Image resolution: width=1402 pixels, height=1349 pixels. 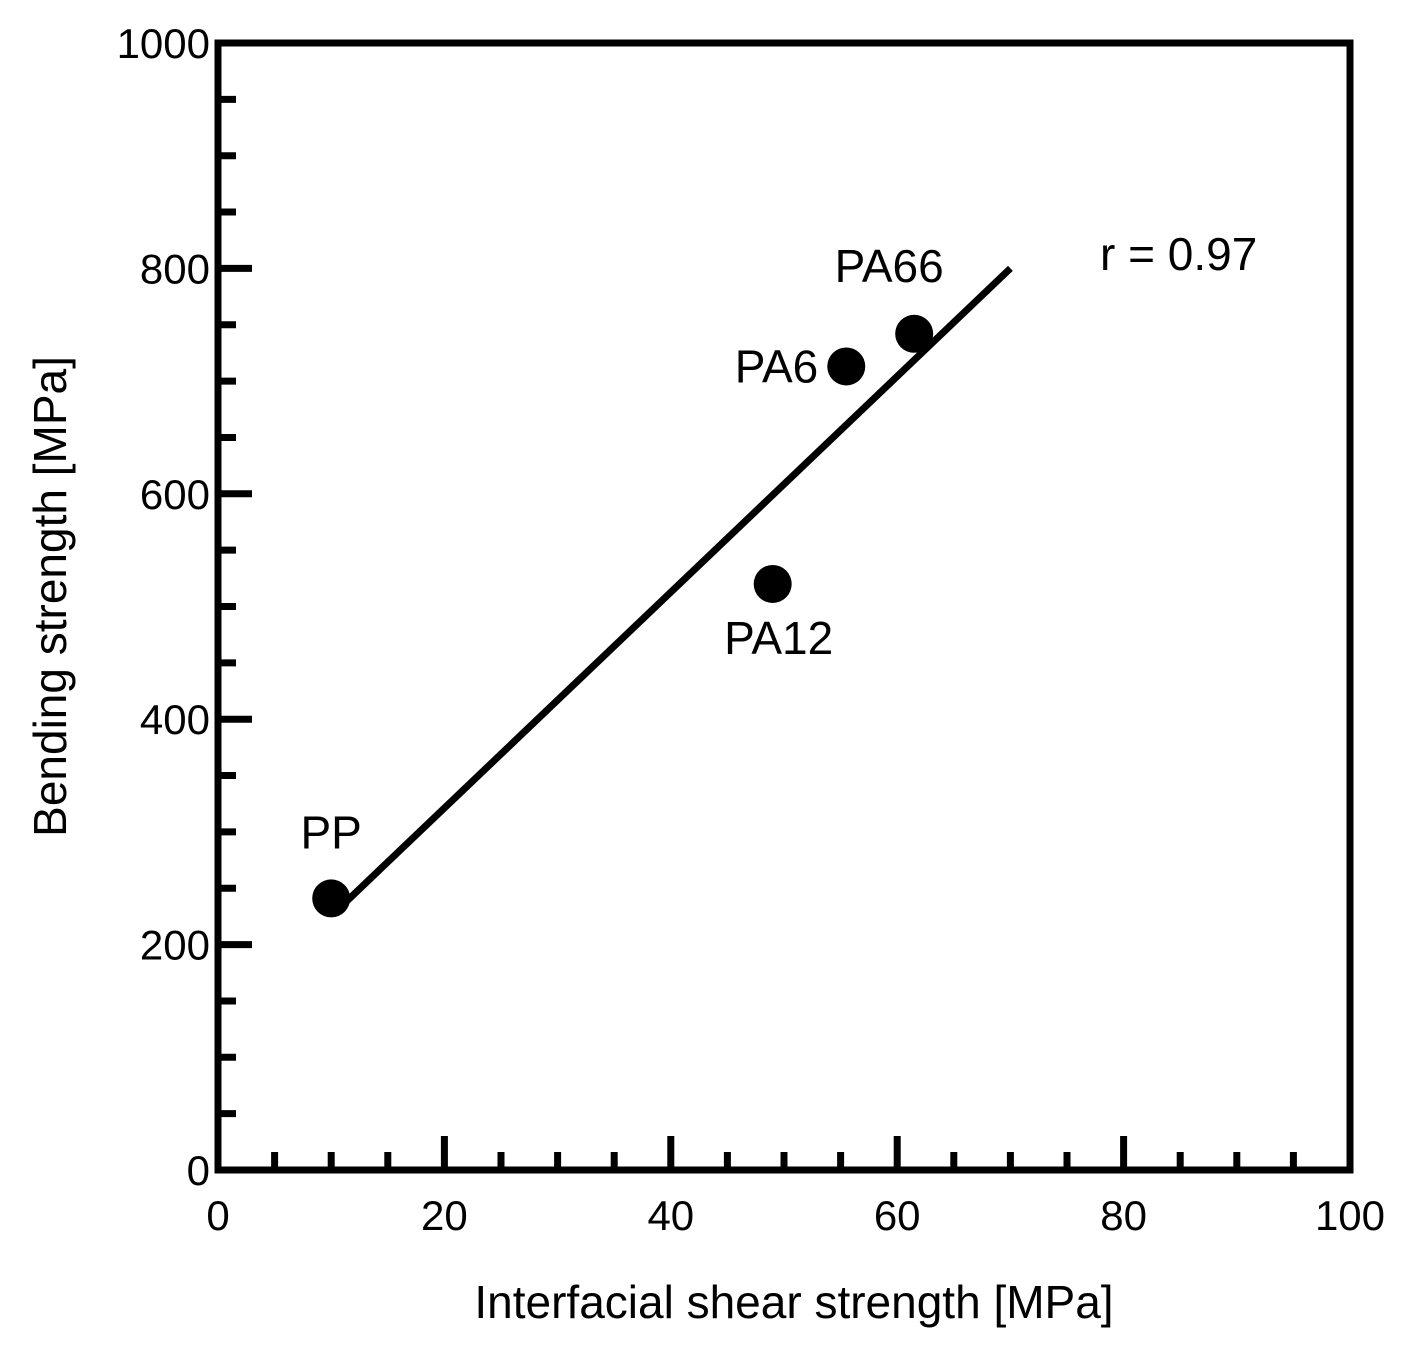 I want to click on point-label: PA12, so click(x=778, y=638).